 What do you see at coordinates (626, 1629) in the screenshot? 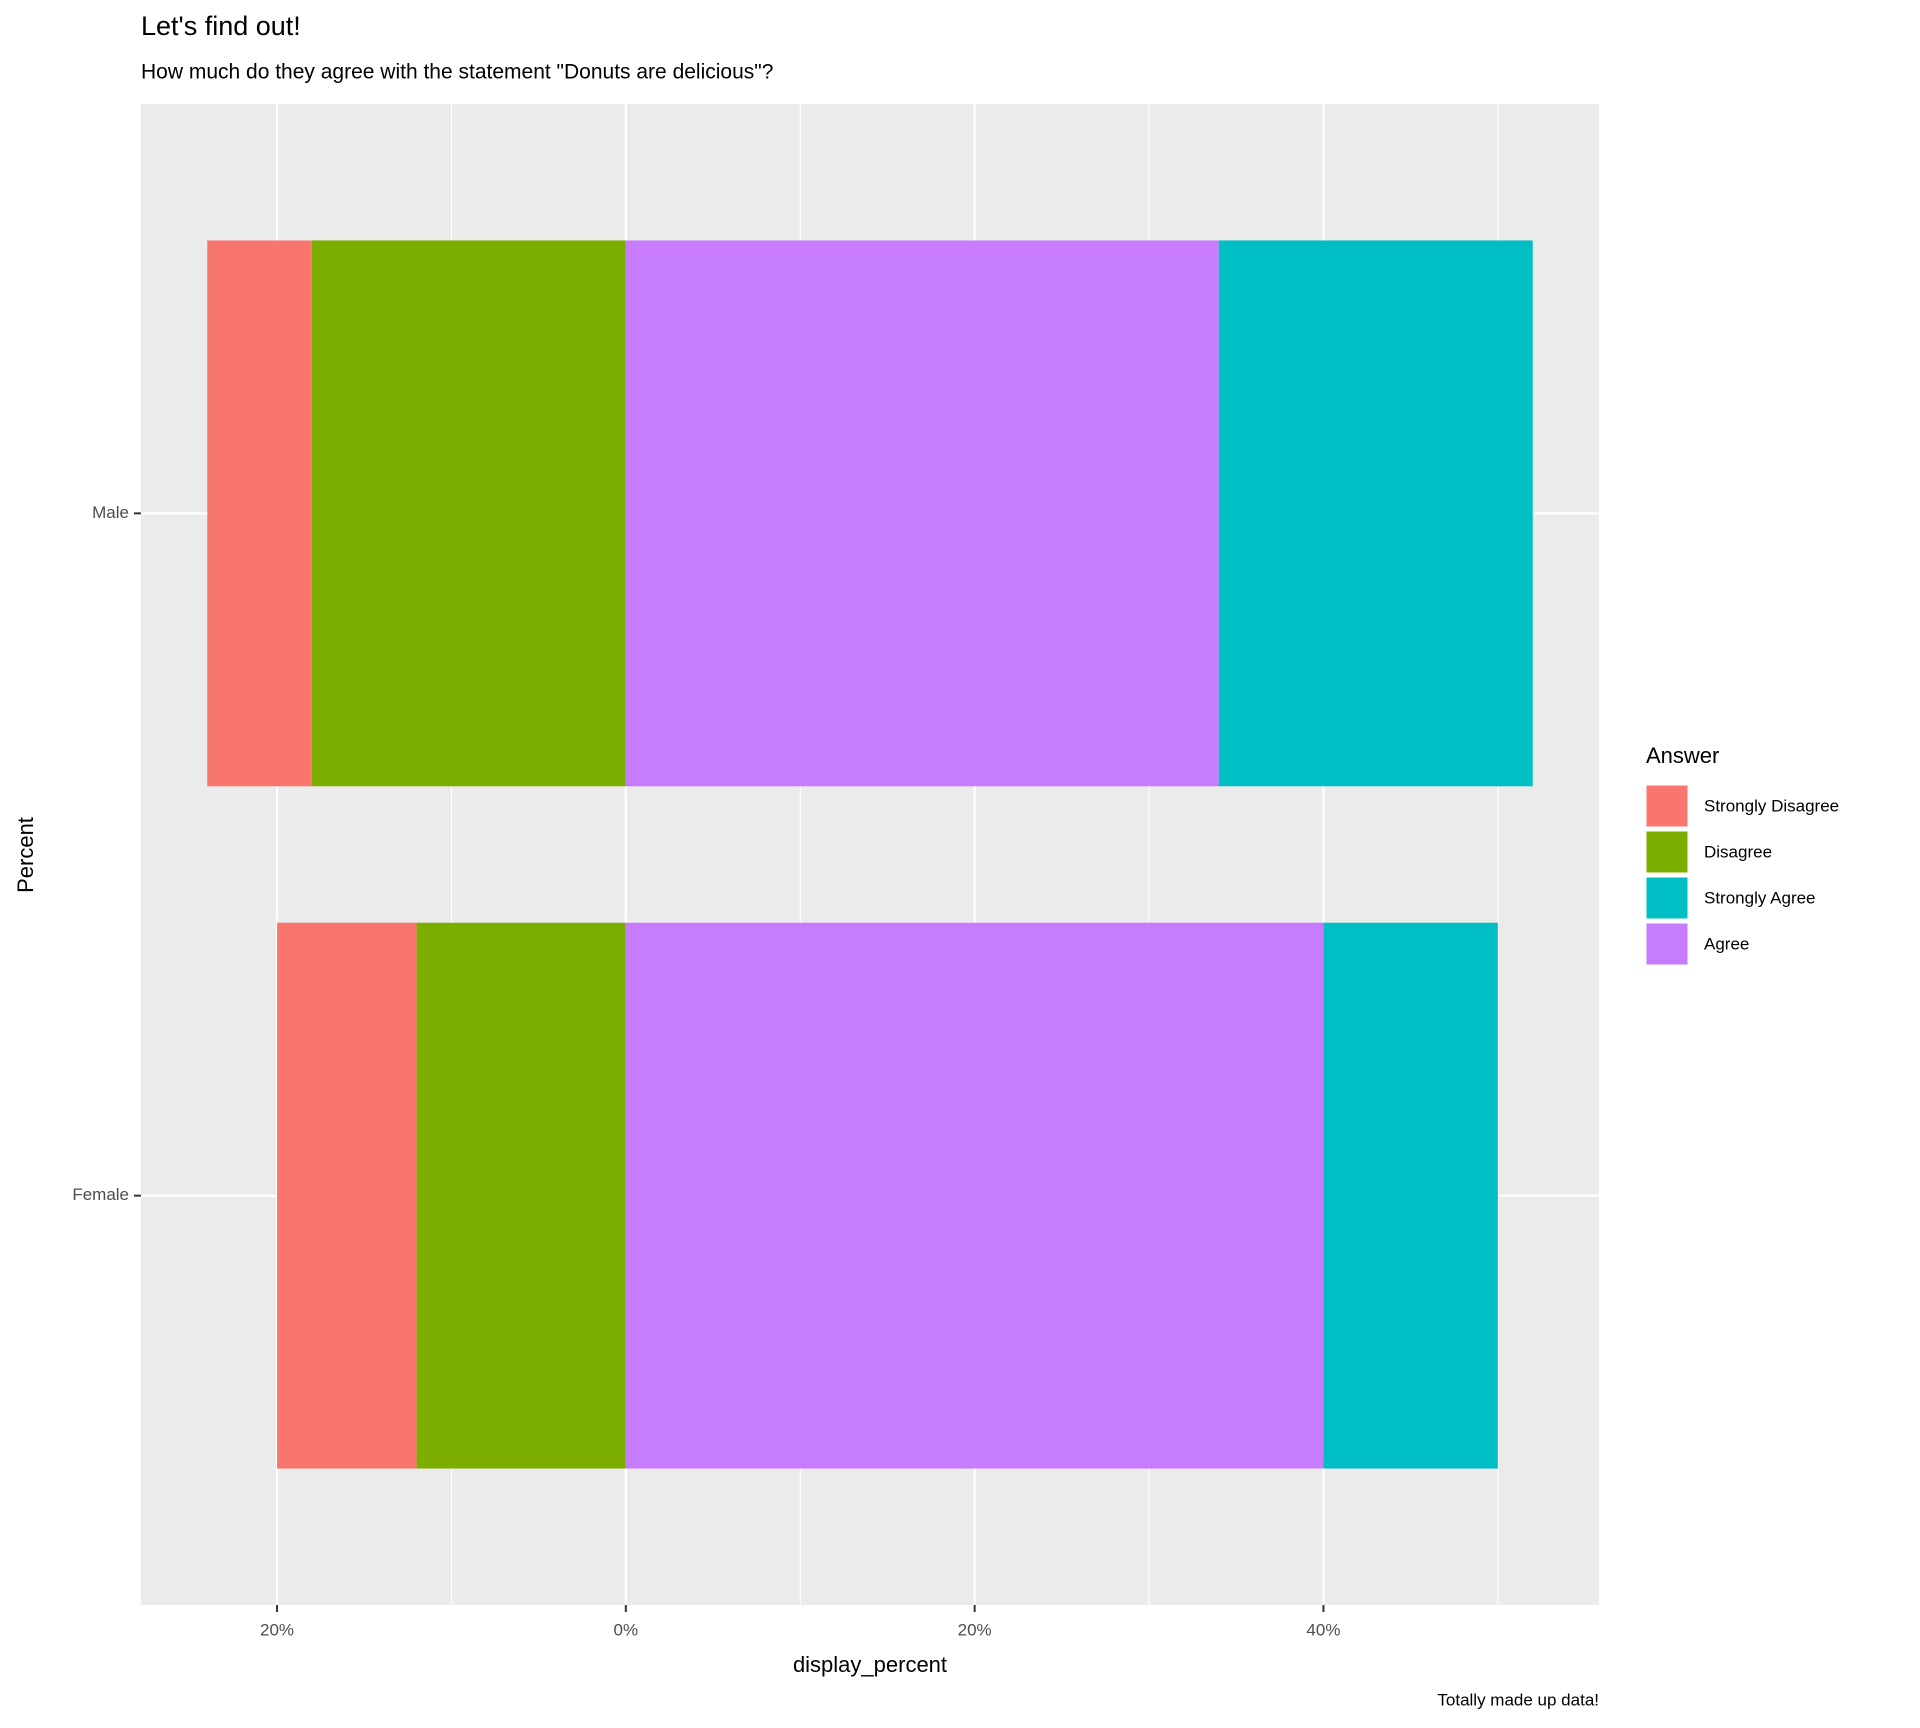
I see `x-tick-label: 0%` at bounding box center [626, 1629].